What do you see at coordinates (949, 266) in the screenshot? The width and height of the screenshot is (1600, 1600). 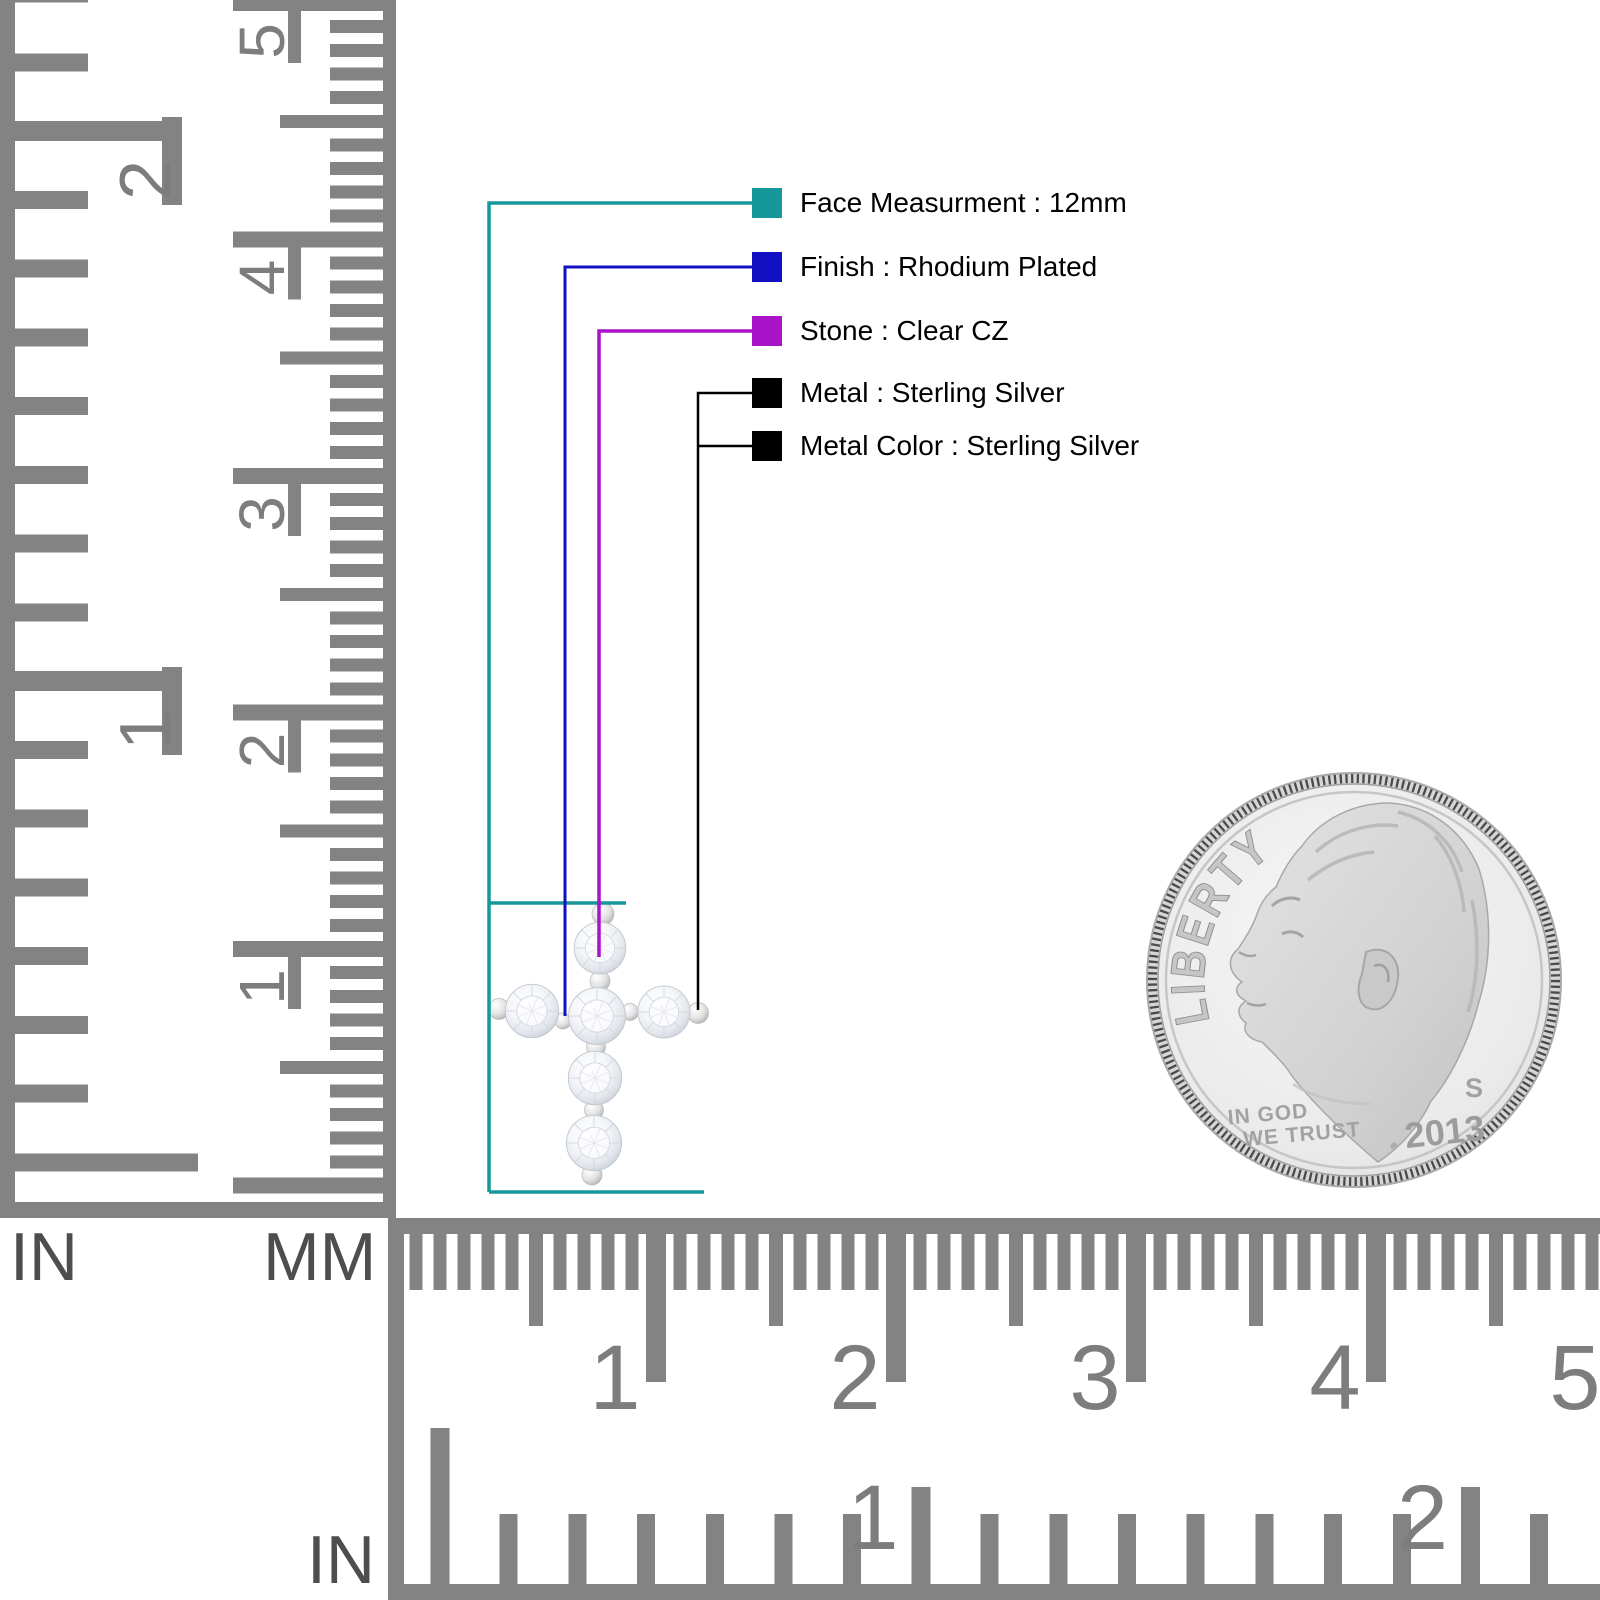 I see `finish-label: Finish : Rhodium Plated` at bounding box center [949, 266].